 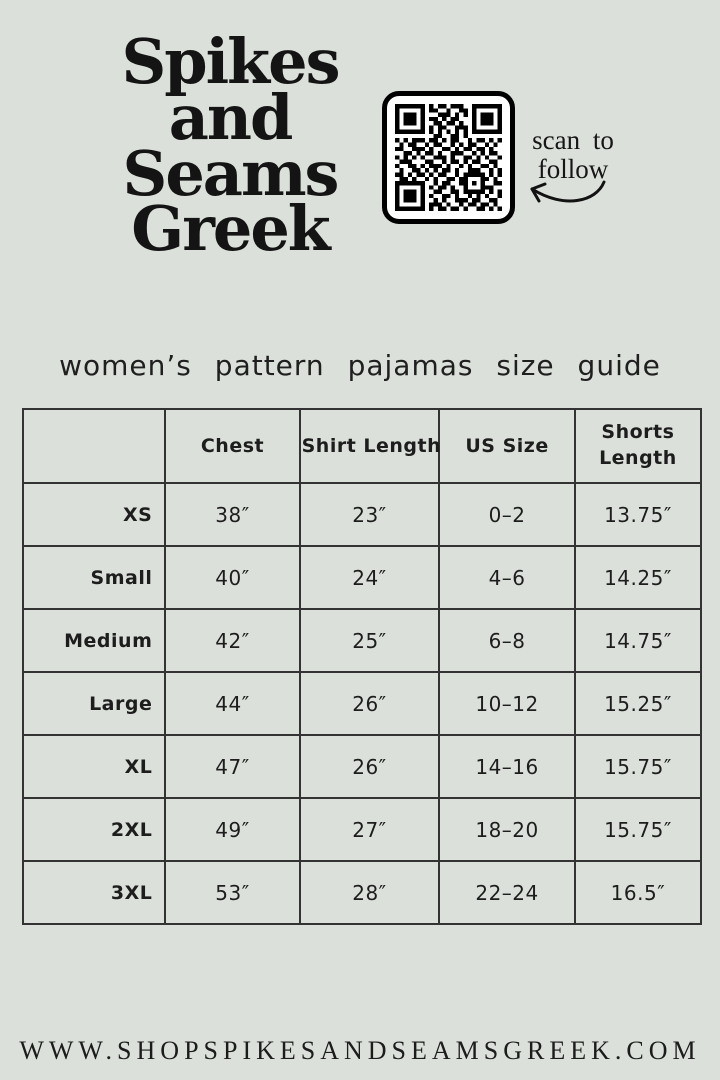 What do you see at coordinates (568, 191) in the screenshot?
I see `curved-arrow-icon` at bounding box center [568, 191].